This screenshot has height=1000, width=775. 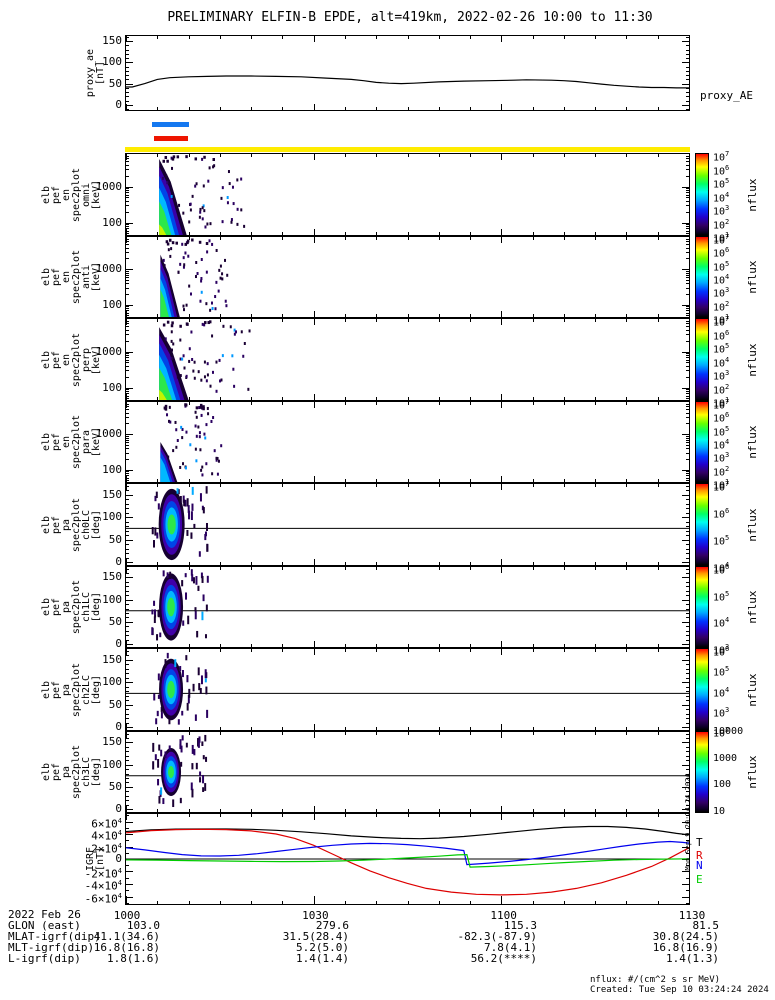 What do you see at coordinates (71, 524) in the screenshot?
I see `panel-ylabel-text: elb pef pa spec2plot ch0LC [deg]` at bounding box center [71, 524].